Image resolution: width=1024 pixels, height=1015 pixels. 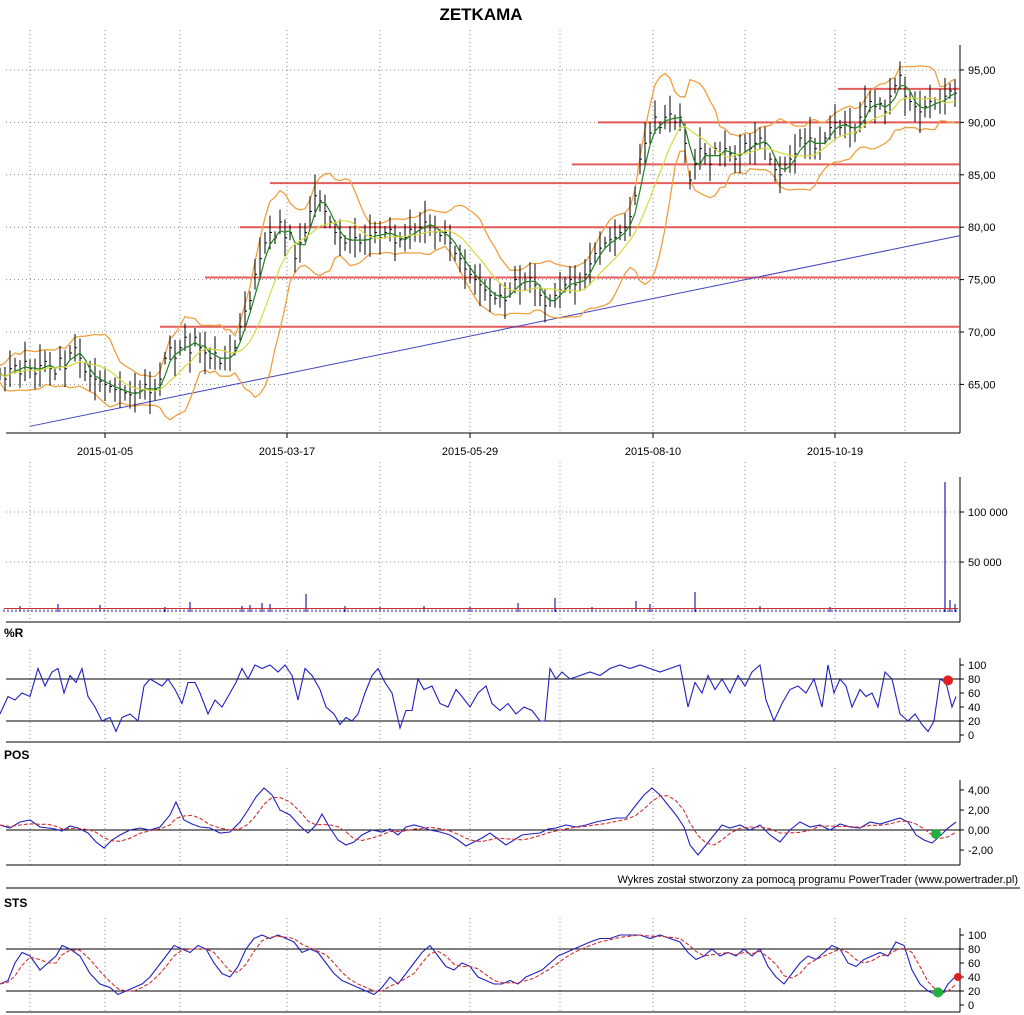 I want to click on price-x-tick-label: 2015-01-05, so click(x=105, y=452).